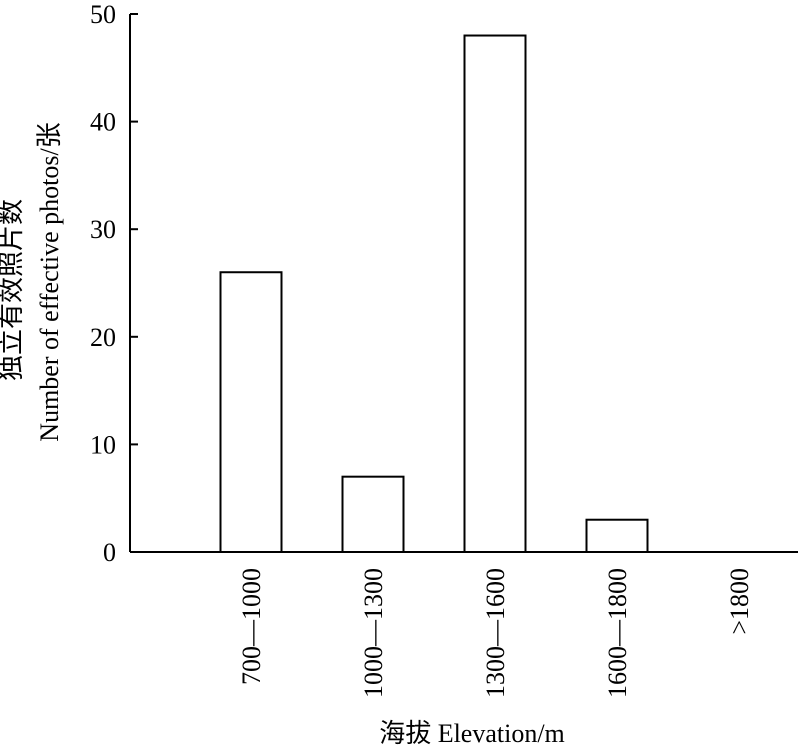 This screenshot has width=800, height=749. What do you see at coordinates (103, 14) in the screenshot?
I see `y-tick-label: 50` at bounding box center [103, 14].